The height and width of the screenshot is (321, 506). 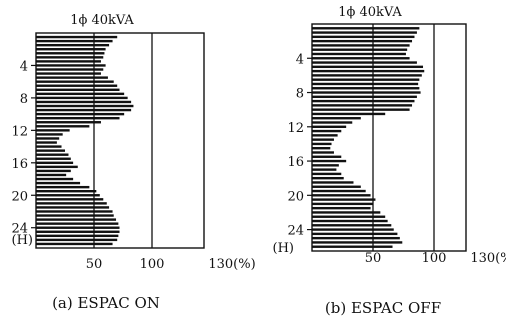 I want to click on x-tick-label: 100, so click(x=434, y=258).